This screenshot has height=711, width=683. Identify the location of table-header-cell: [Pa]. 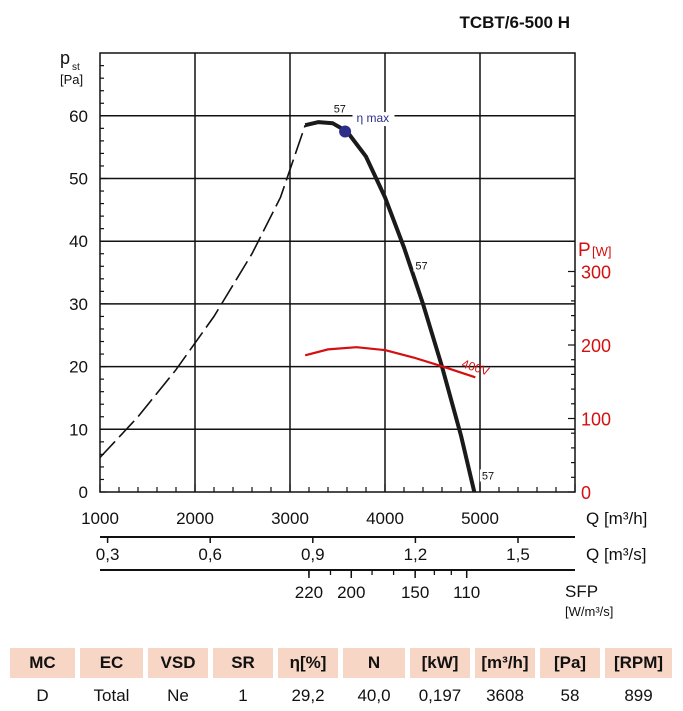
(570, 663).